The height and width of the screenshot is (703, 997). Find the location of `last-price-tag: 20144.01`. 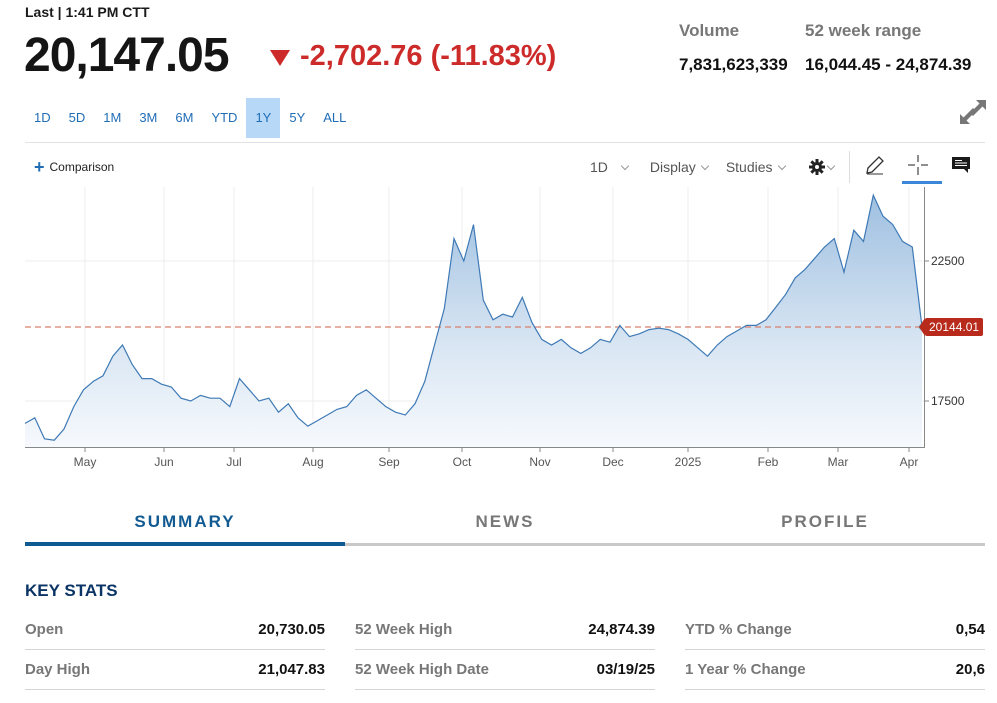

last-price-tag: 20144.01 is located at coordinates (951, 327).